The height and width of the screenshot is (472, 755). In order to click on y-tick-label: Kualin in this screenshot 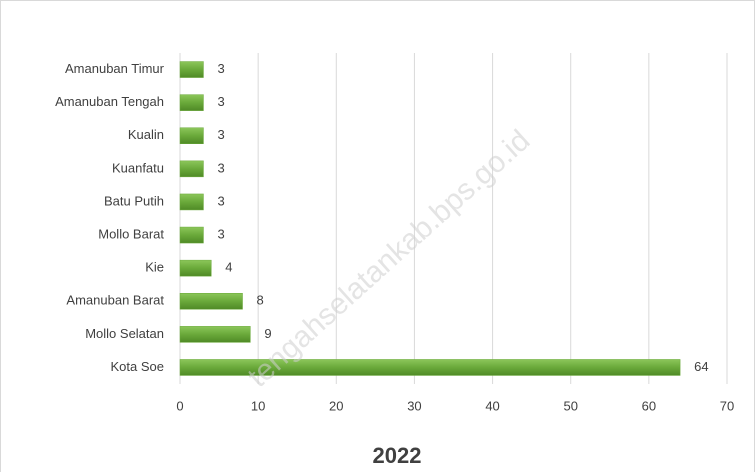, I will do `click(146, 134)`.